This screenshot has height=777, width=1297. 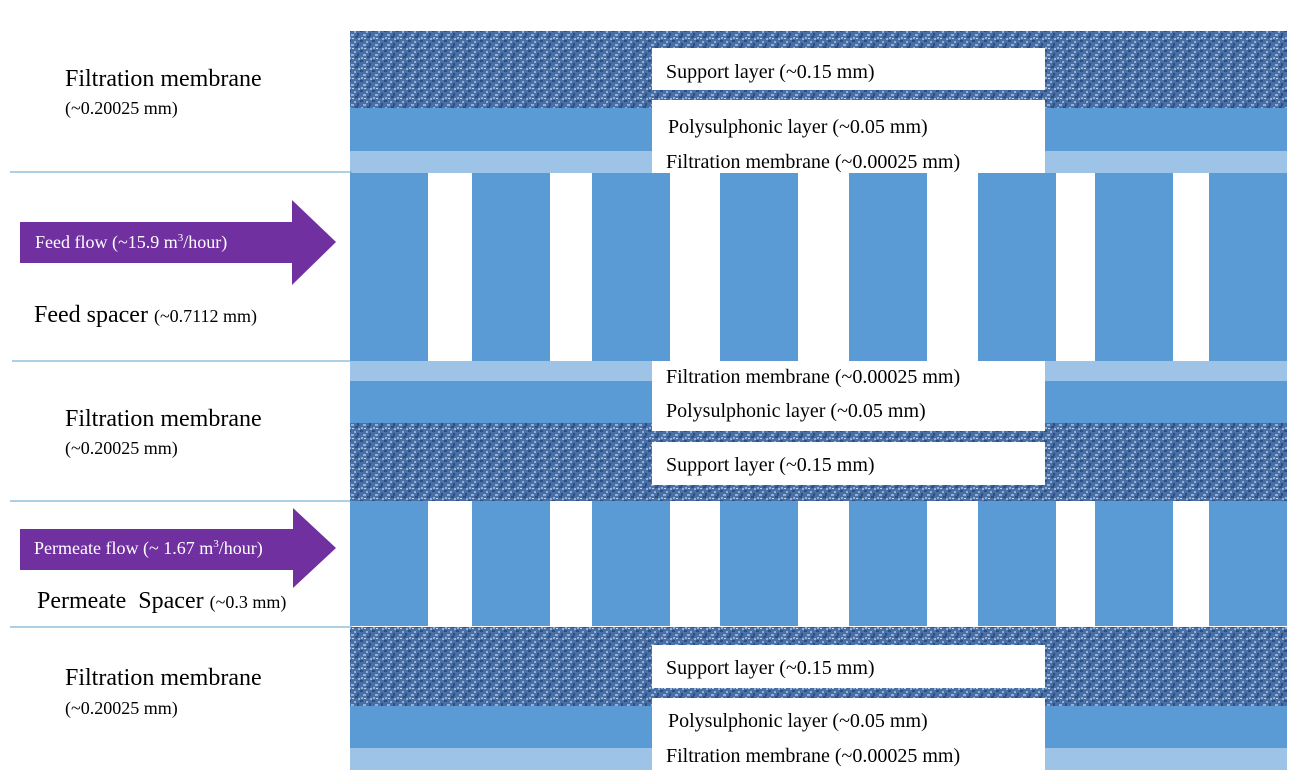 What do you see at coordinates (813, 756) in the screenshot?
I see `bot-filtration-label: Filtration membrane (~0.00025 mm)` at bounding box center [813, 756].